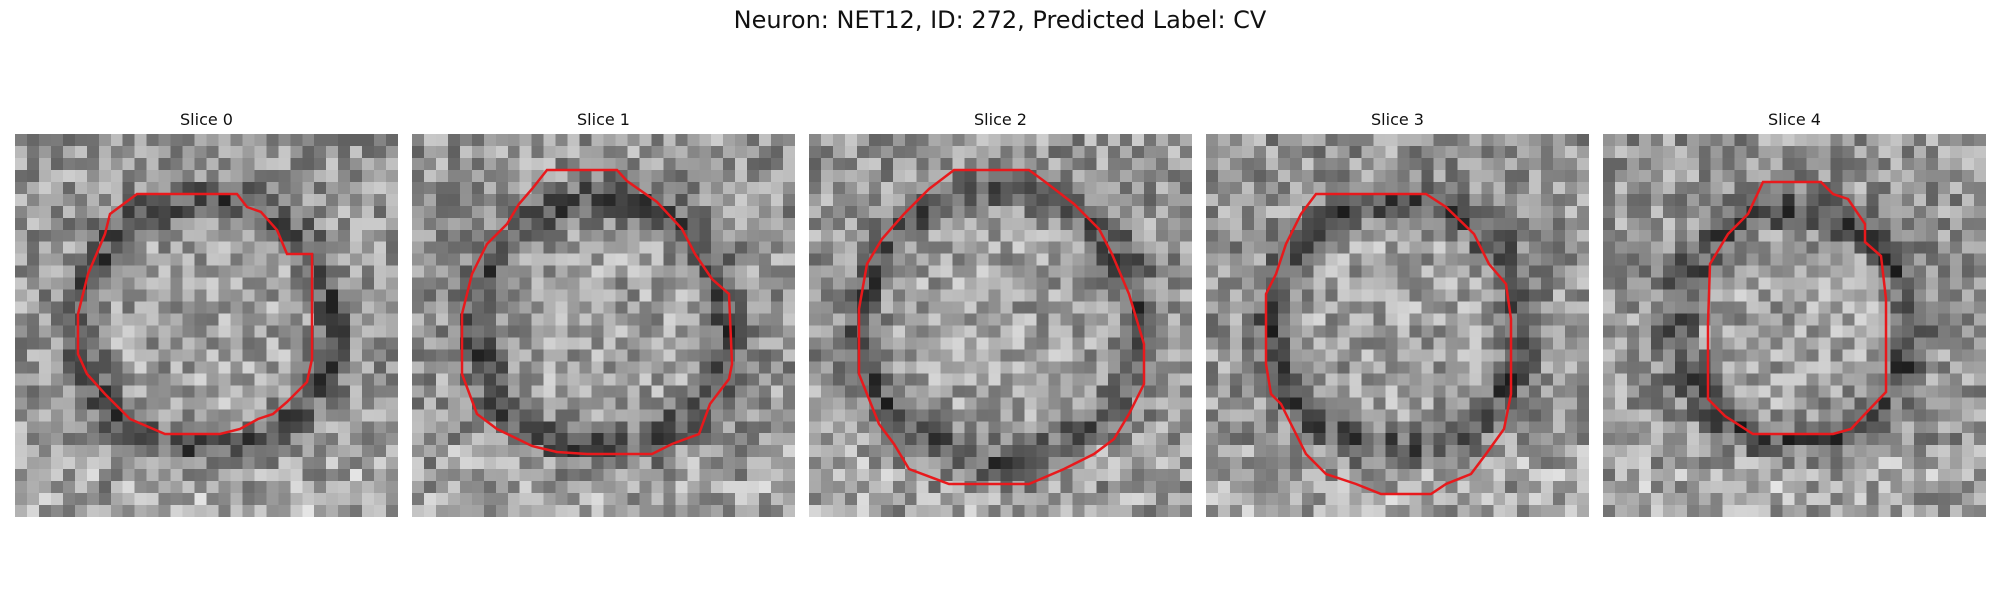  I want to click on slice-title: Slice 2, so click(1000, 120).